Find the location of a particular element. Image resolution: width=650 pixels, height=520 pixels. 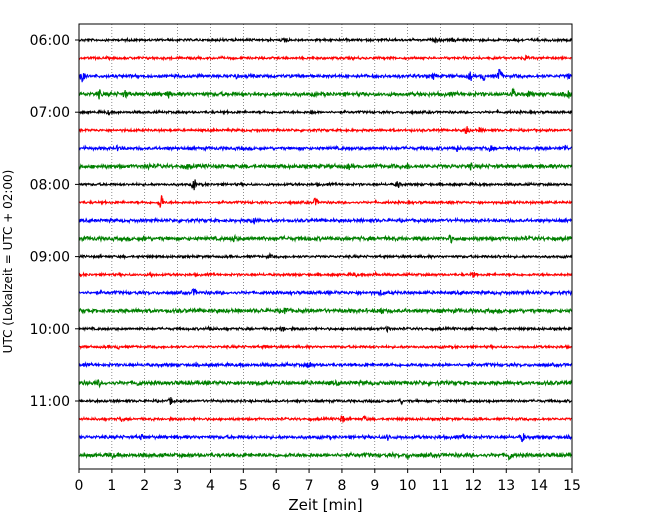

x-tick-label: 12 is located at coordinates (473, 486).